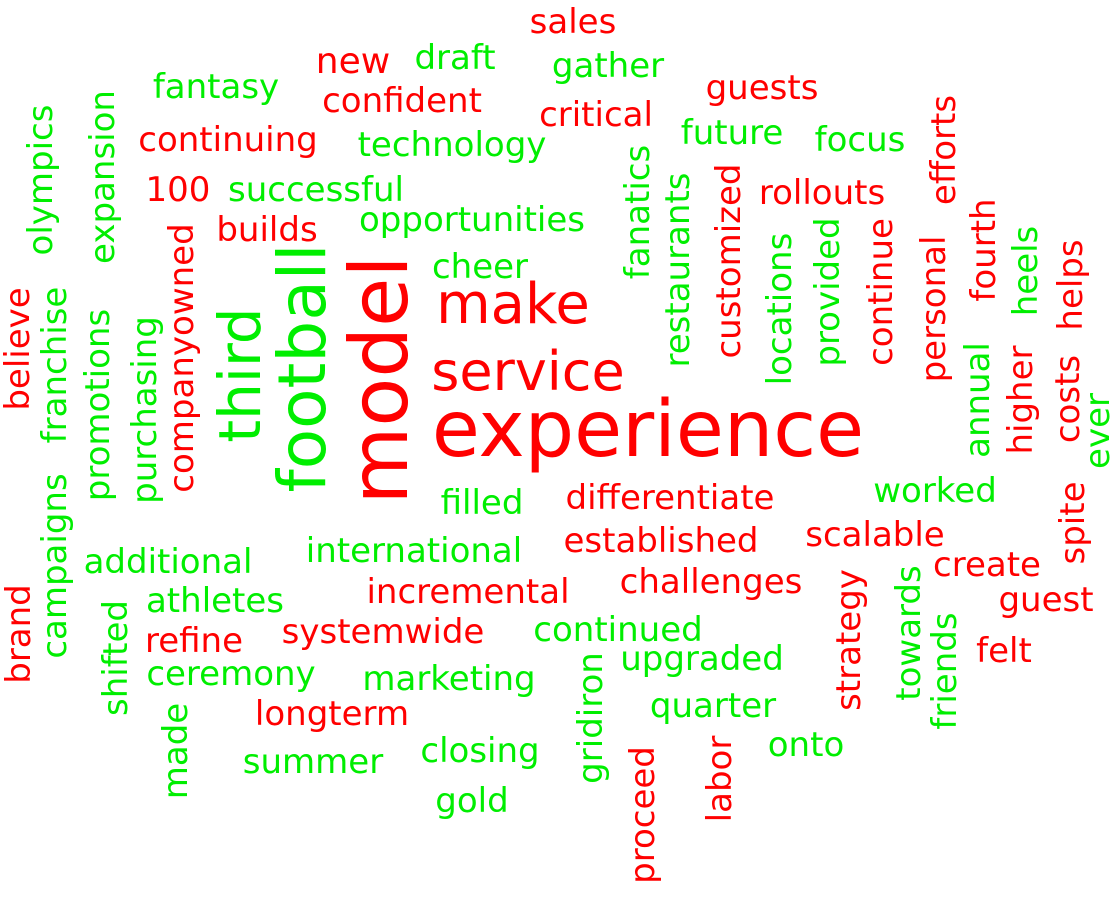 The width and height of the screenshot is (1111, 899). Describe the element at coordinates (1021, 400) in the screenshot. I see `word-higher: higher` at that location.